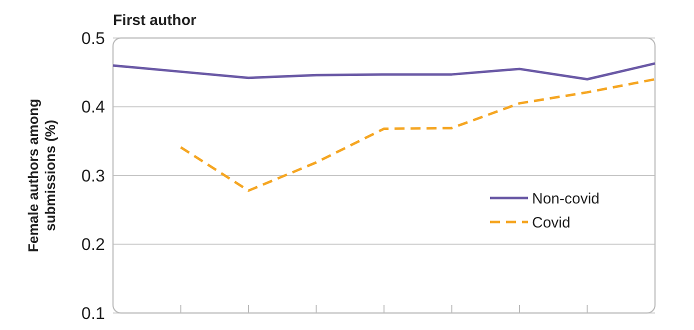 The height and width of the screenshot is (330, 694). What do you see at coordinates (93, 244) in the screenshot?
I see `y-tick-label: 0.2` at bounding box center [93, 244].